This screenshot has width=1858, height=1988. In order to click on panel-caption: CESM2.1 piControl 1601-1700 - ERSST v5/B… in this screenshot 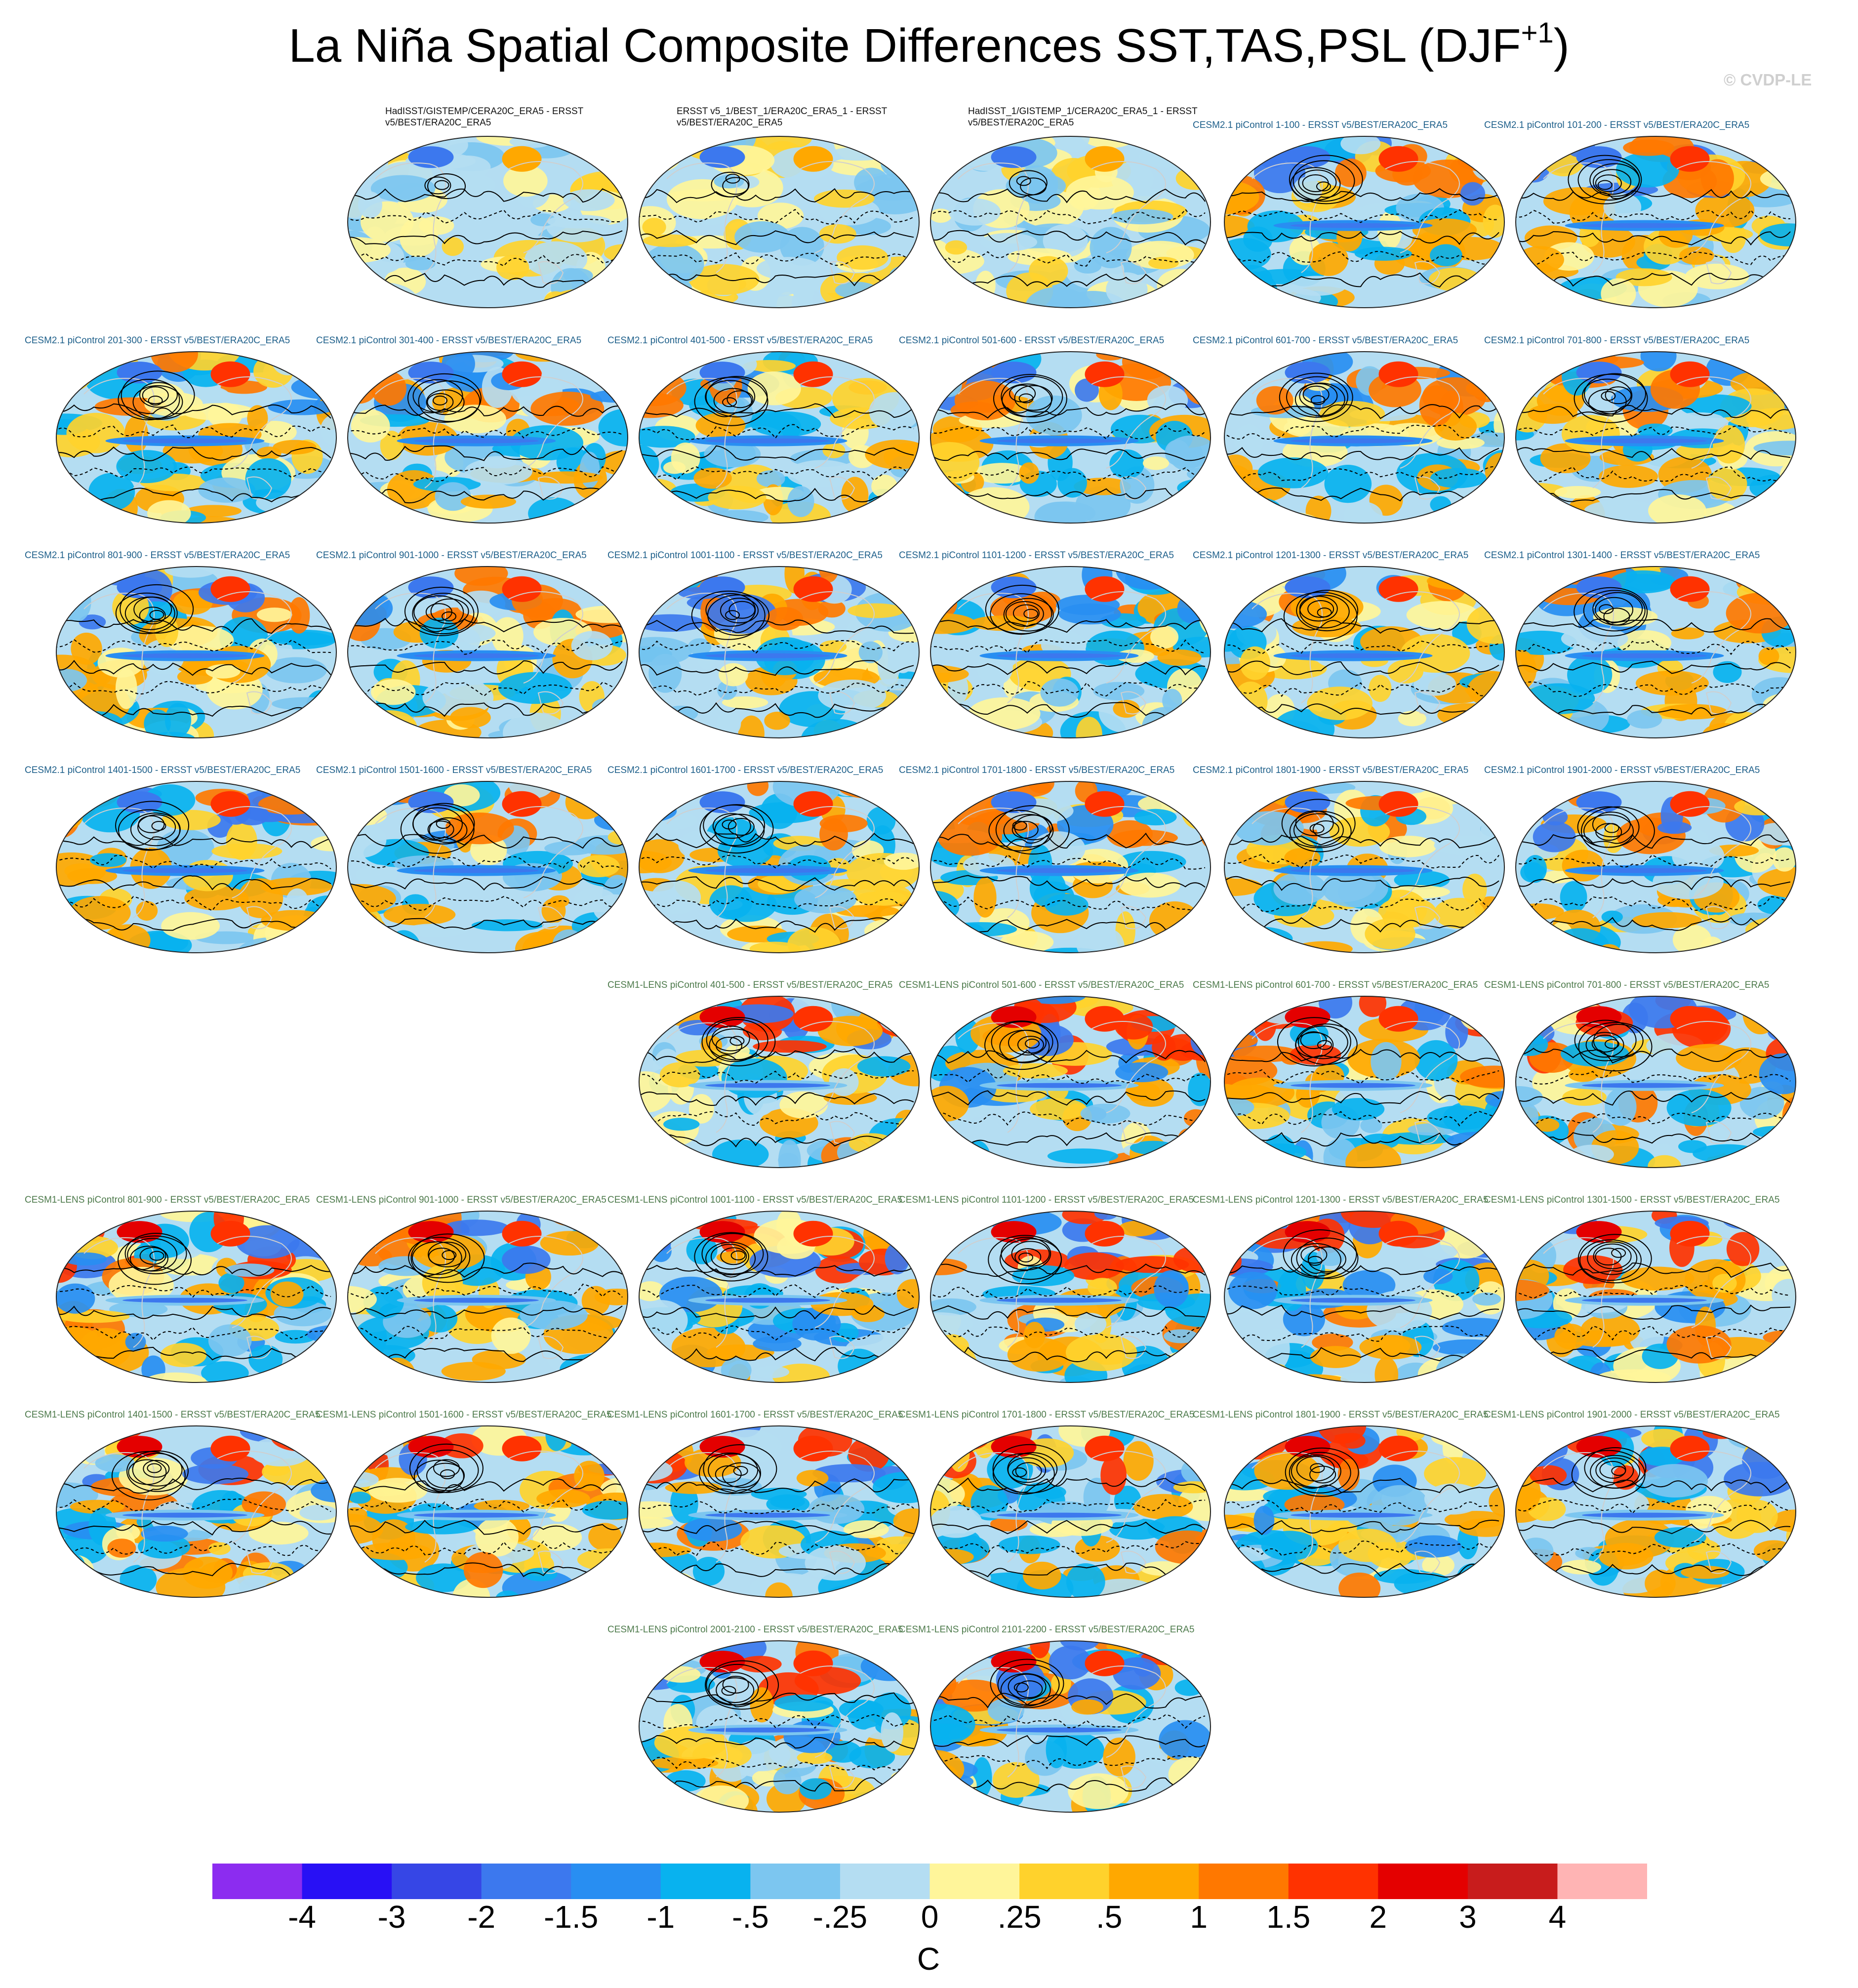, I will do `click(745, 770)`.